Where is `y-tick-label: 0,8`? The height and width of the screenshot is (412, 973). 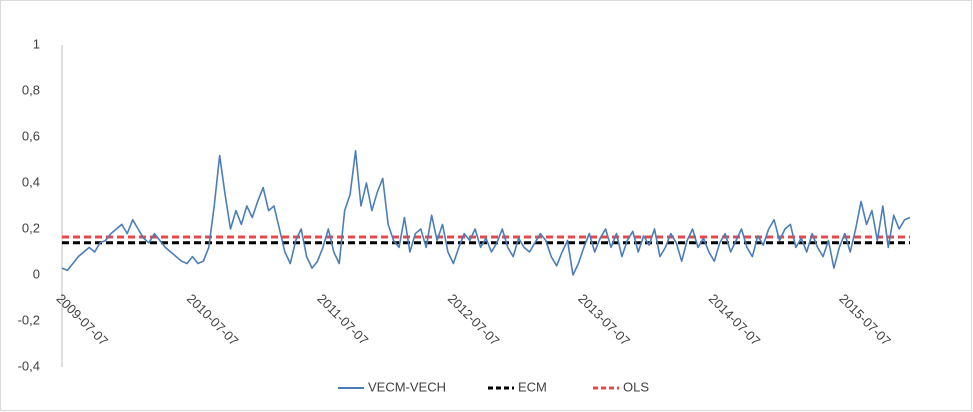
y-tick-label: 0,8 is located at coordinates (31, 89).